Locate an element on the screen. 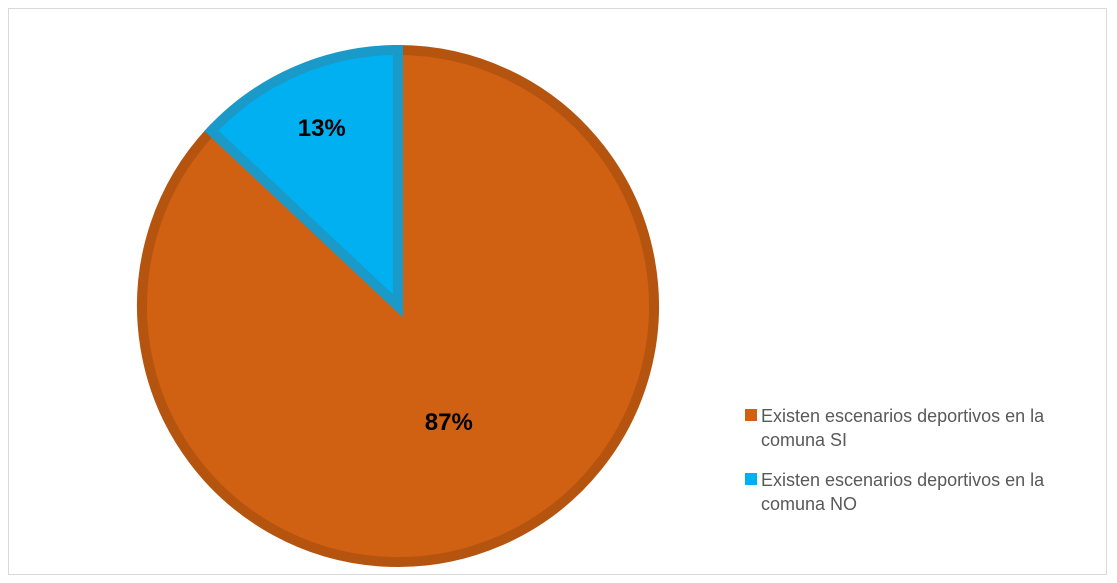 The height and width of the screenshot is (583, 1117). data-label-no: 13% is located at coordinates (322, 128).